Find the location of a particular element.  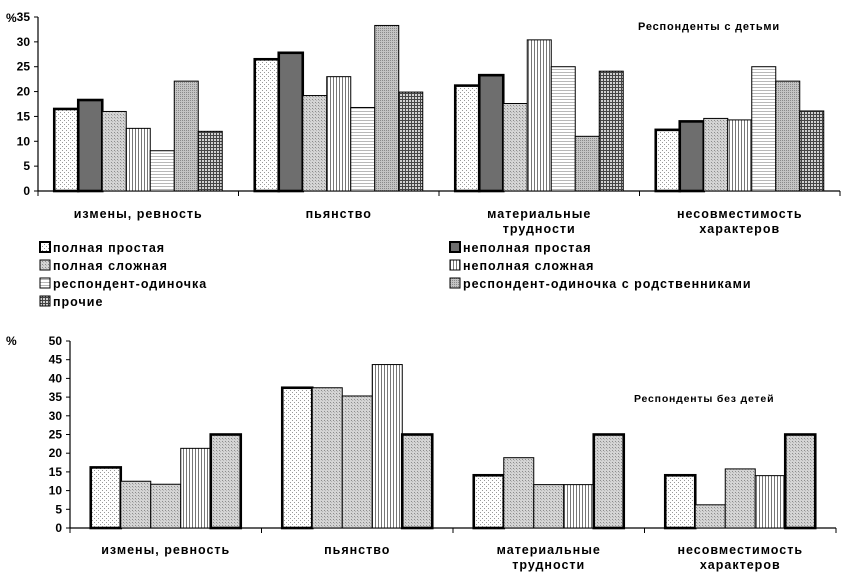

chart2-y-tick-label: 30 is located at coordinates (56, 416).